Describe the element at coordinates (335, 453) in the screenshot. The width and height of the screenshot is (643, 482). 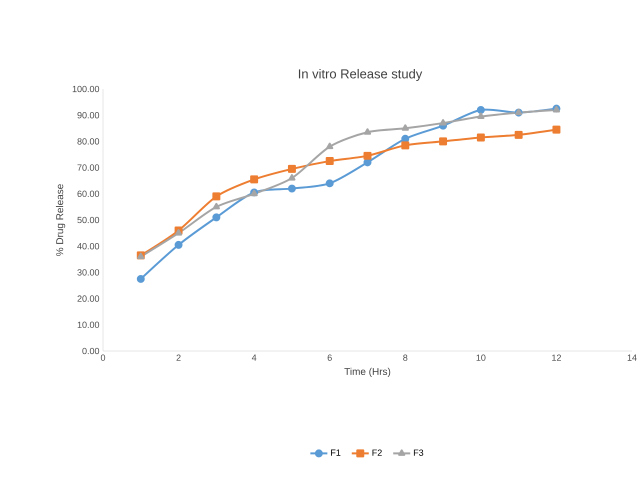
I see `legend-label: F1` at that location.